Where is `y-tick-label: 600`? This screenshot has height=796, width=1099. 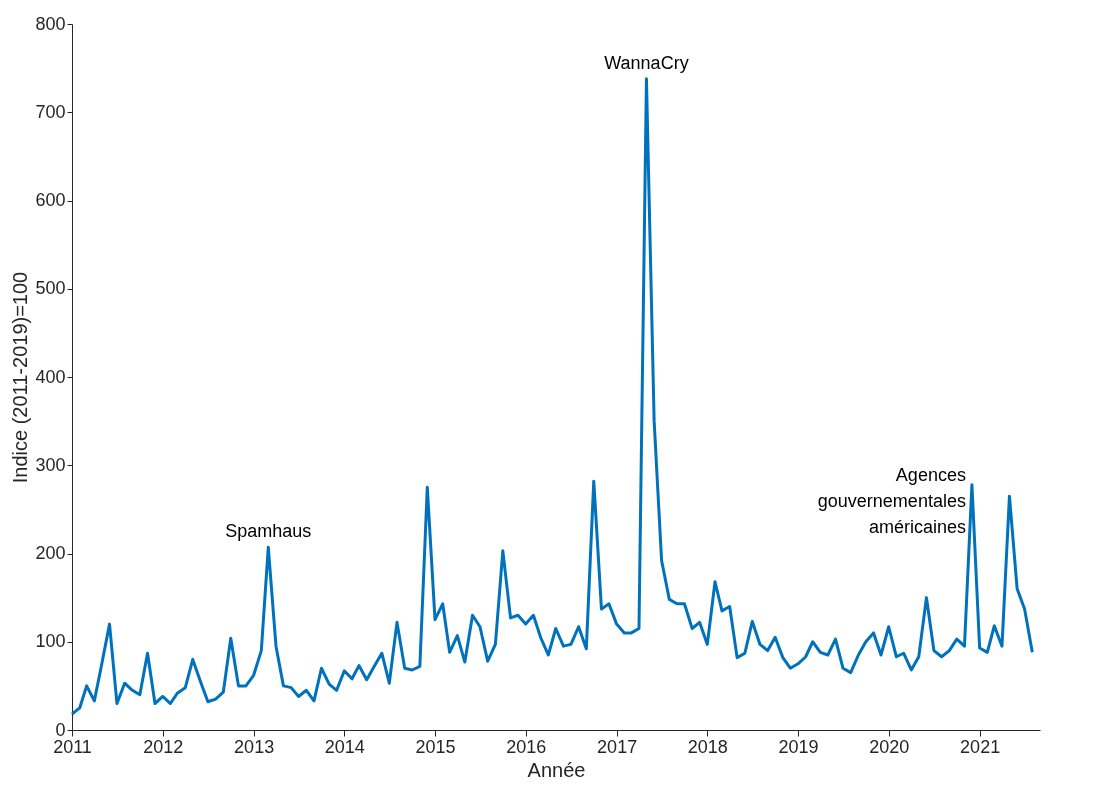
y-tick-label: 600 is located at coordinates (50, 200).